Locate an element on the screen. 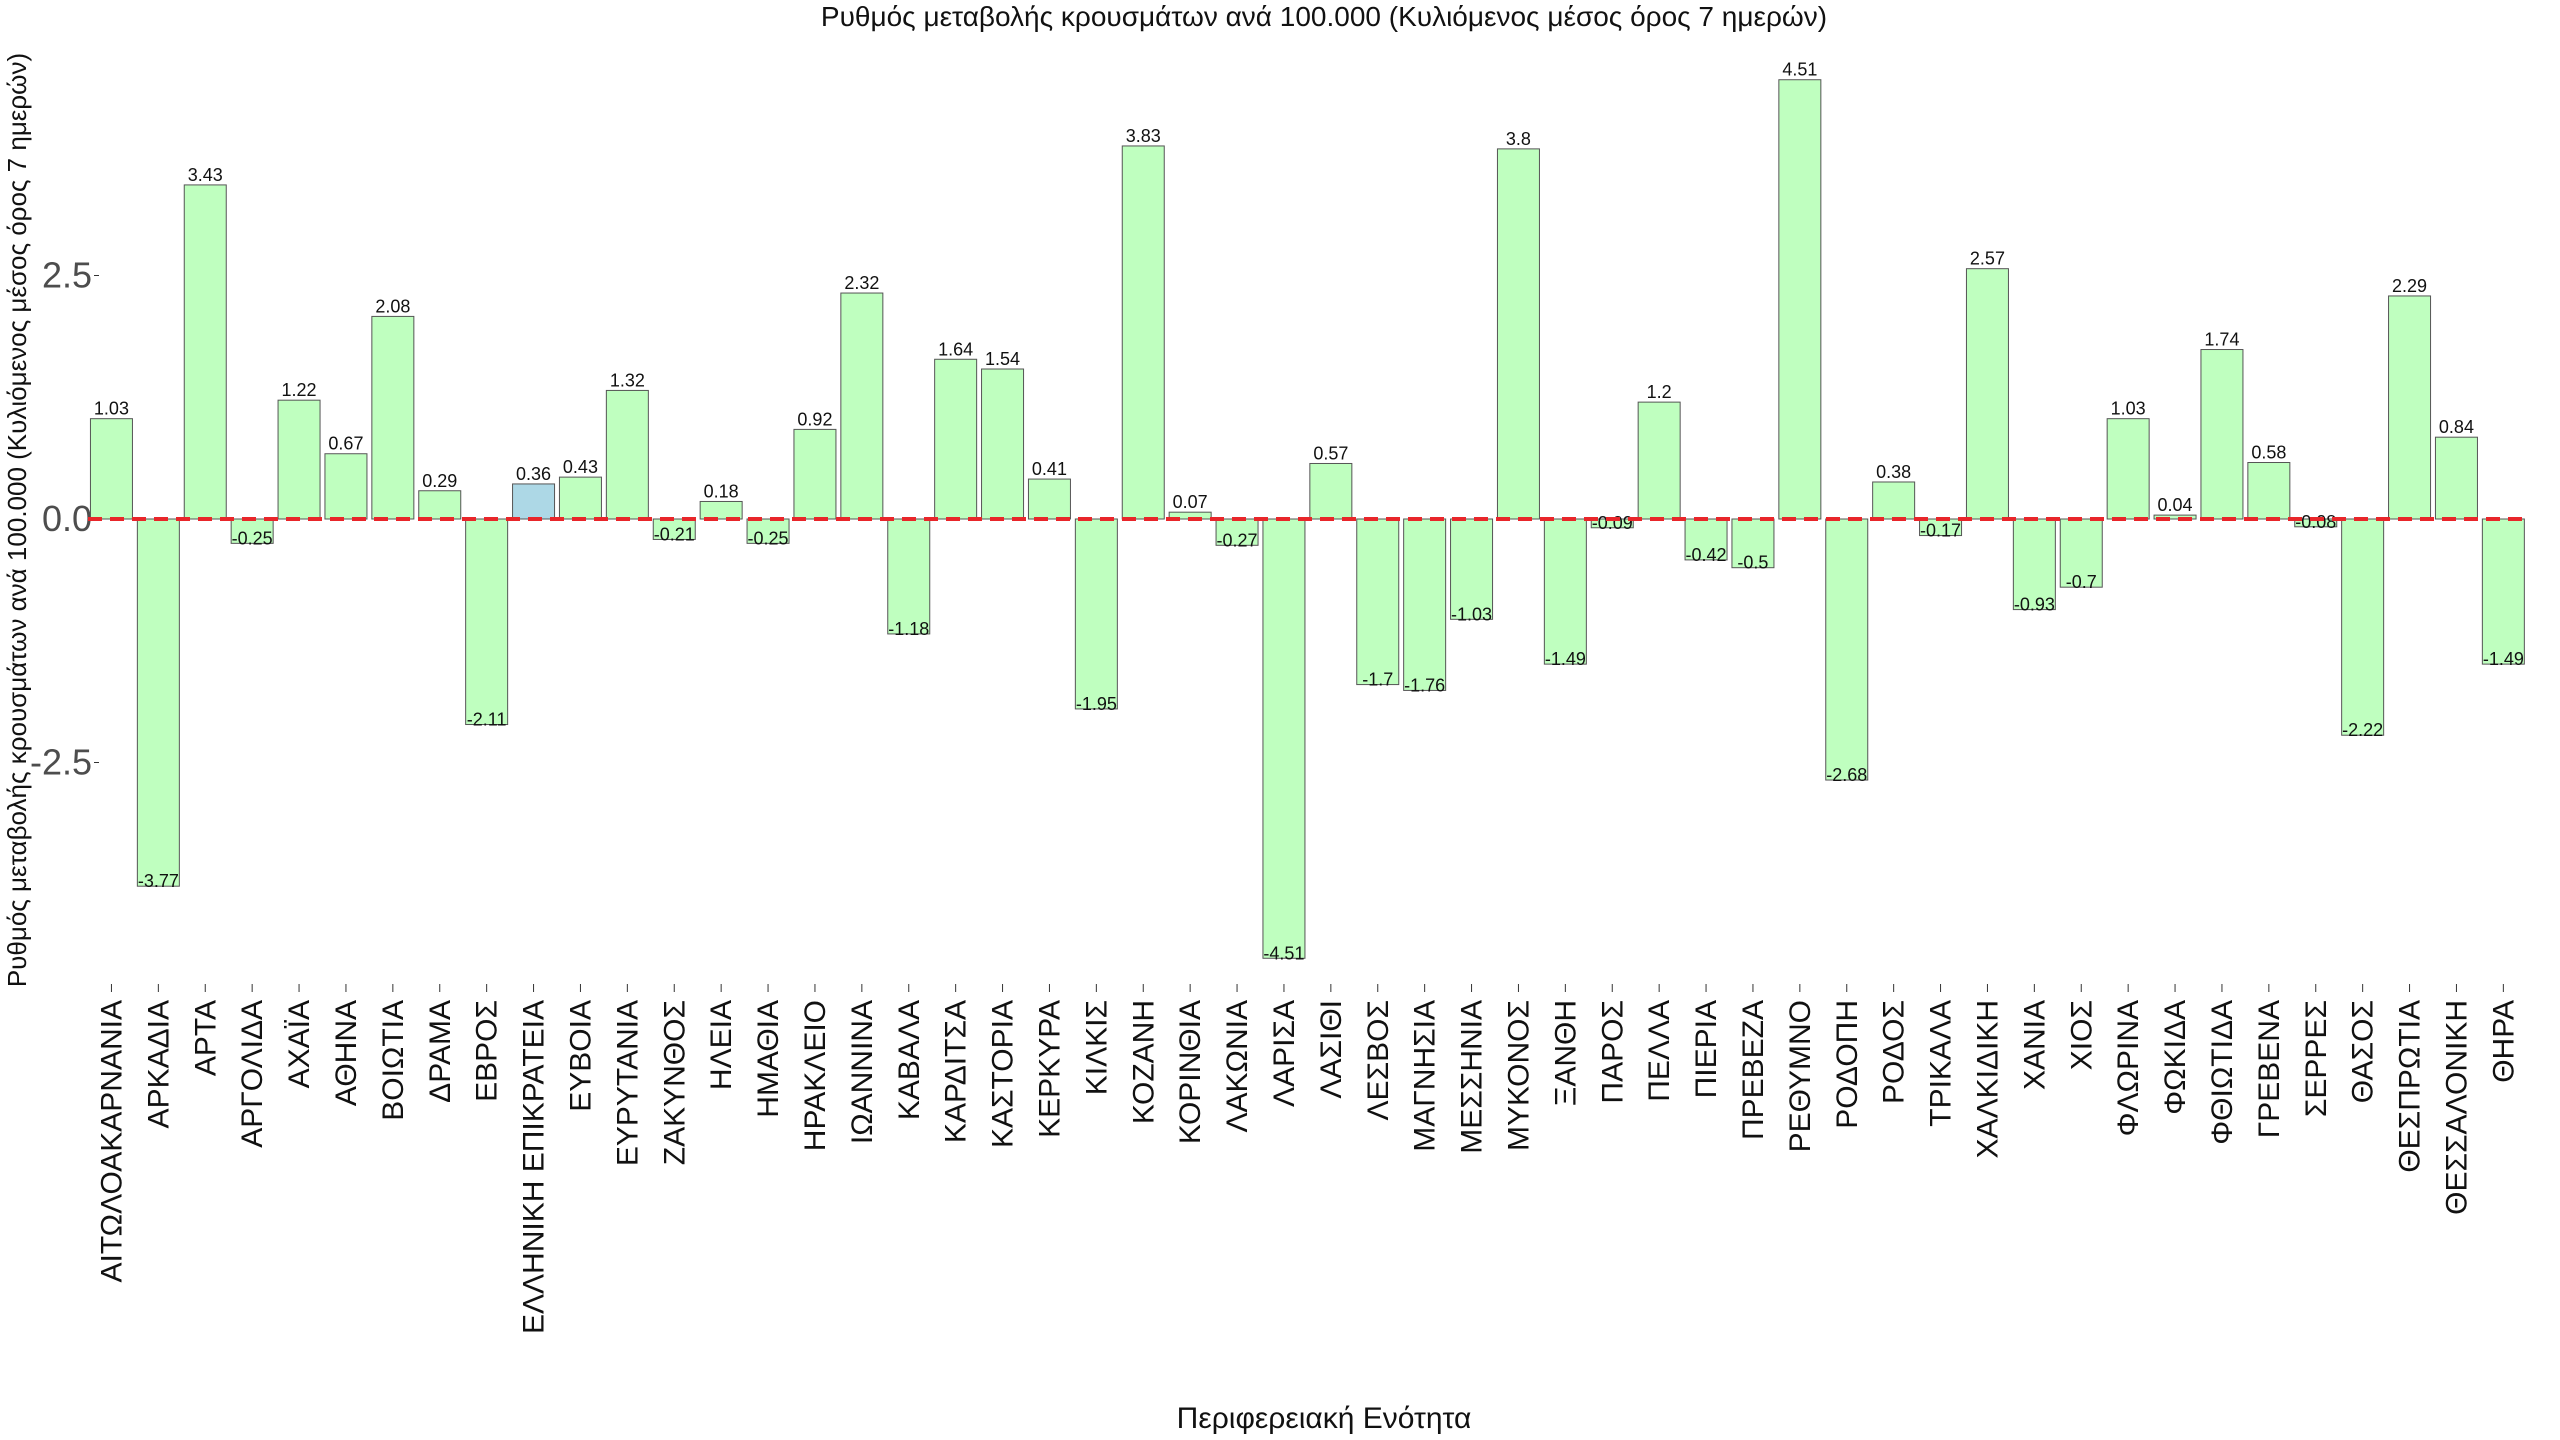 This screenshot has width=2560, height=1440. x-tick-label: ΧΙΟΣ is located at coordinates (2081, 1035).